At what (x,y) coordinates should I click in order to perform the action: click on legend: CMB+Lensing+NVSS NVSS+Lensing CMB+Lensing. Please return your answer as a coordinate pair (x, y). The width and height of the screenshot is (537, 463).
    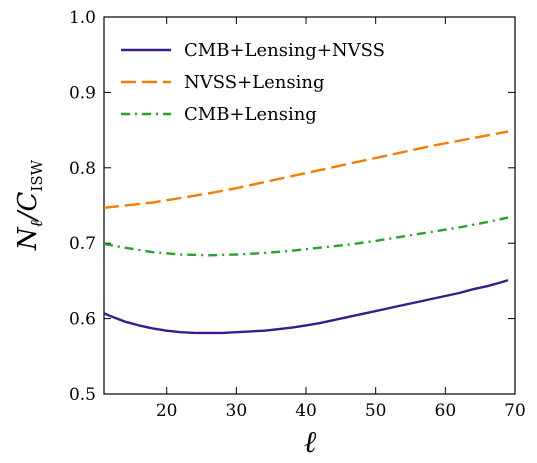
    Looking at the image, I should click on (253, 82).